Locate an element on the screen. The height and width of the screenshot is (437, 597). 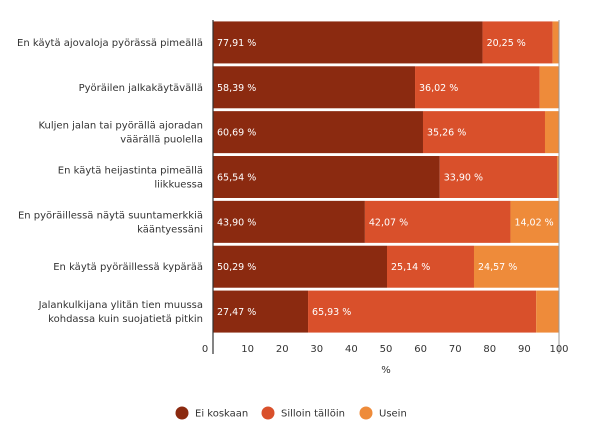
value-label-2-5: 42,07 % is located at coordinates (388, 222).